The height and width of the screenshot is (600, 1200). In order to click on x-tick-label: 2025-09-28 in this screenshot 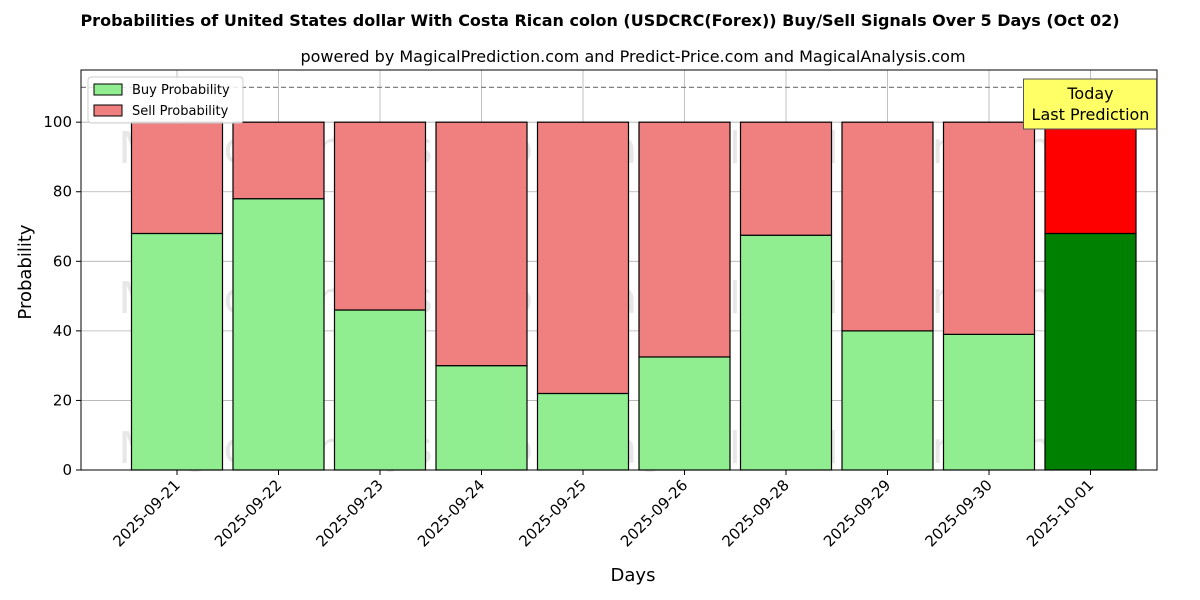, I will do `click(755, 513)`.